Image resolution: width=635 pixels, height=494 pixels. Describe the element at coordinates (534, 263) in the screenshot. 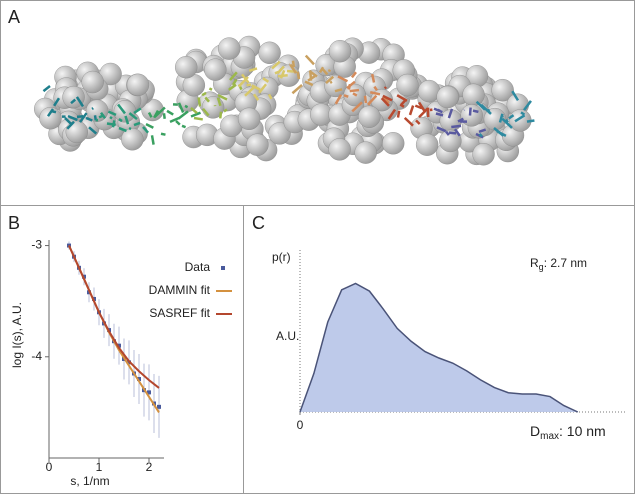

I see `rg-symbol: R` at that location.